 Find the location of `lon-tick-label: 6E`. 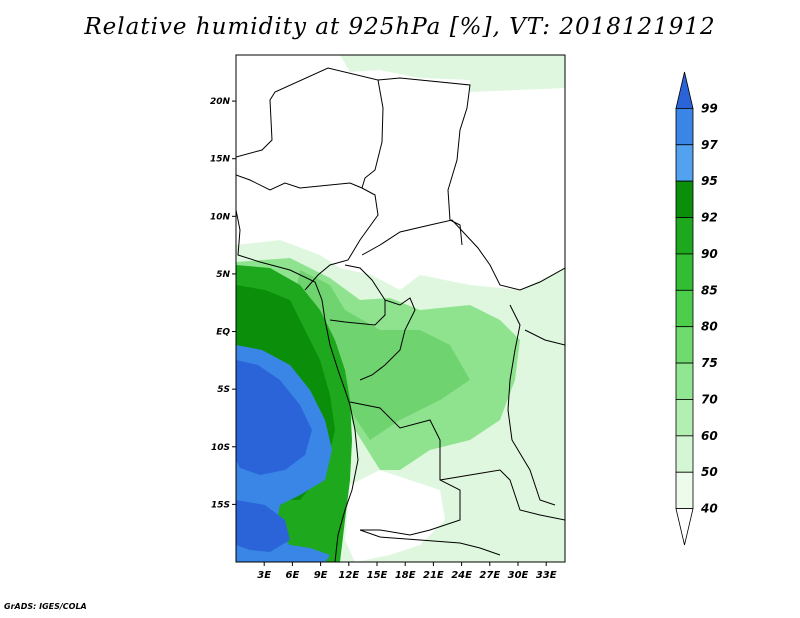

lon-tick-label: 6E is located at coordinates (293, 575).